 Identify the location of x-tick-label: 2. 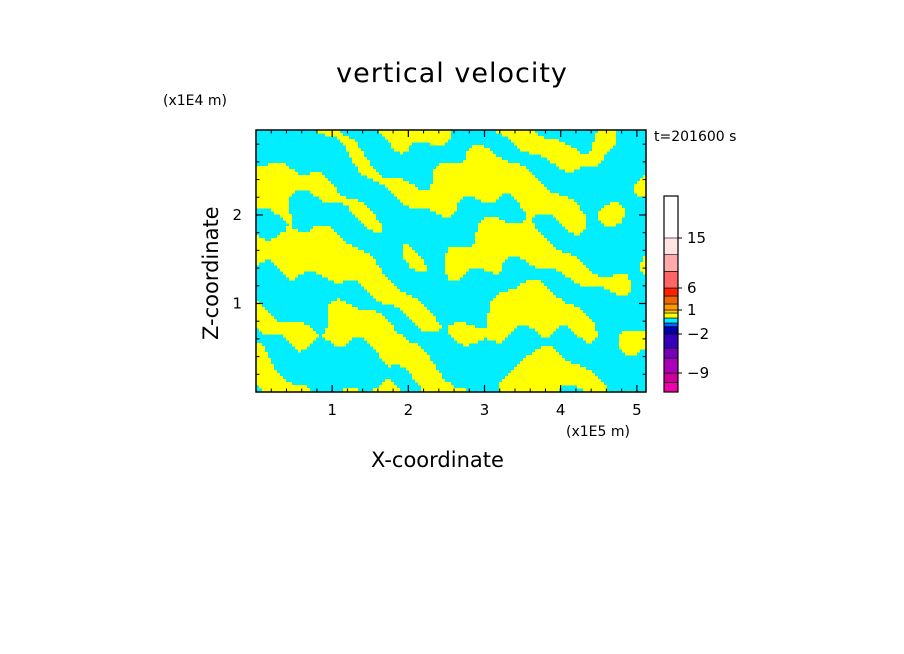
(409, 410).